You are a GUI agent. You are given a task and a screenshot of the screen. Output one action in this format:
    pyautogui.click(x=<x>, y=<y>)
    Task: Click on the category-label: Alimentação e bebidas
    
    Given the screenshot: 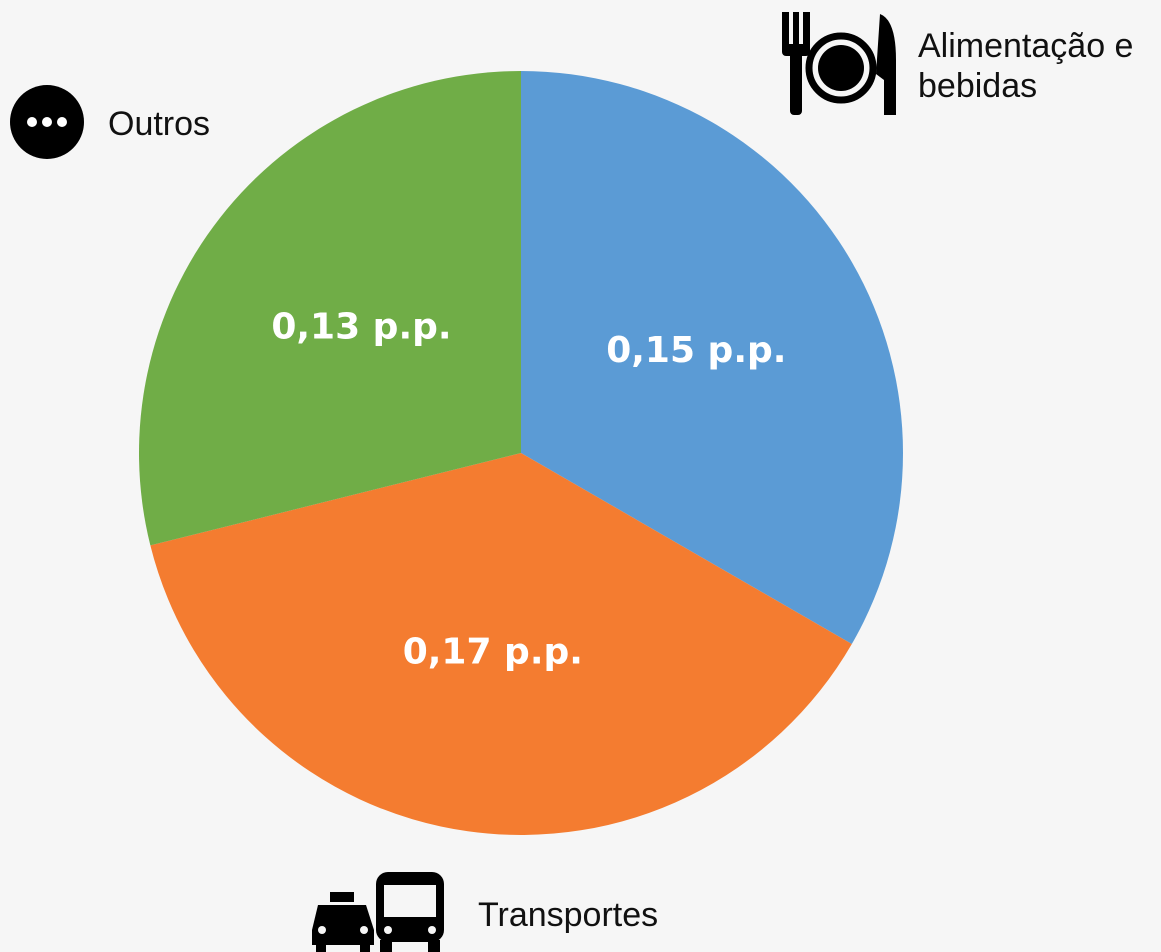 What is the action you would take?
    pyautogui.click(x=1026, y=66)
    